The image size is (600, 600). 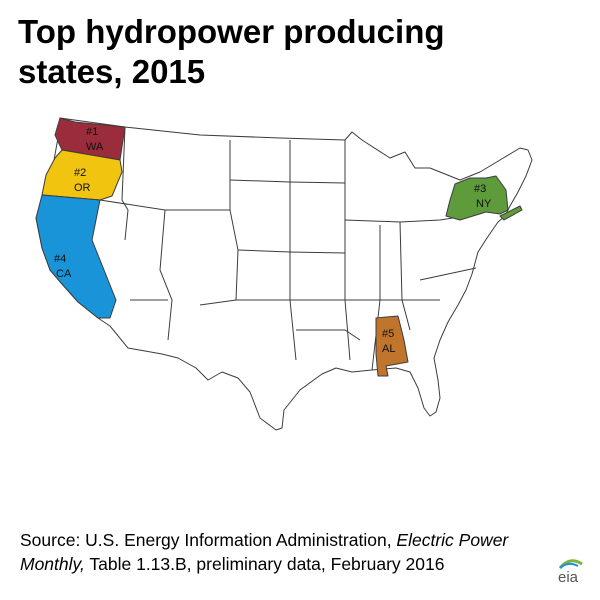 What do you see at coordinates (298, 52) in the screenshot?
I see `map-title: Top hydropower producing states, 2015` at bounding box center [298, 52].